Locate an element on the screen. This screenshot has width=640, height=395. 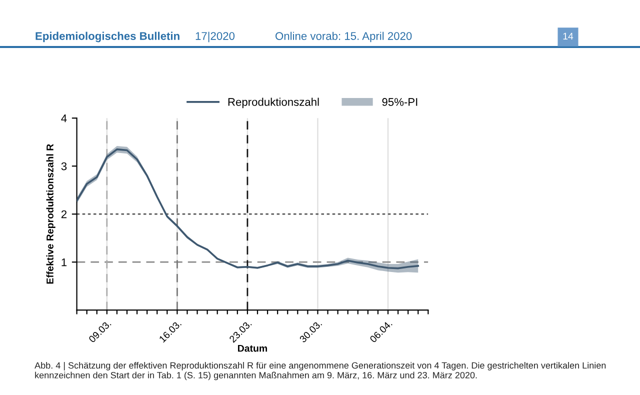
legend-label: Reproduktionszahl is located at coordinates (273, 103).